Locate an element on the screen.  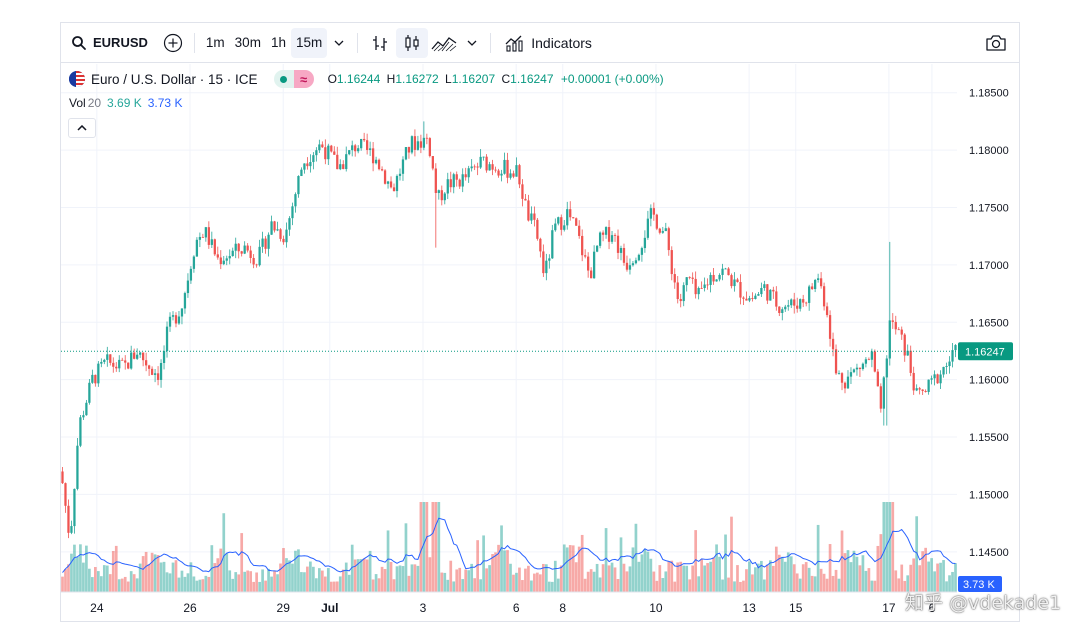
interval-dropdown-button is located at coordinates (339, 43).